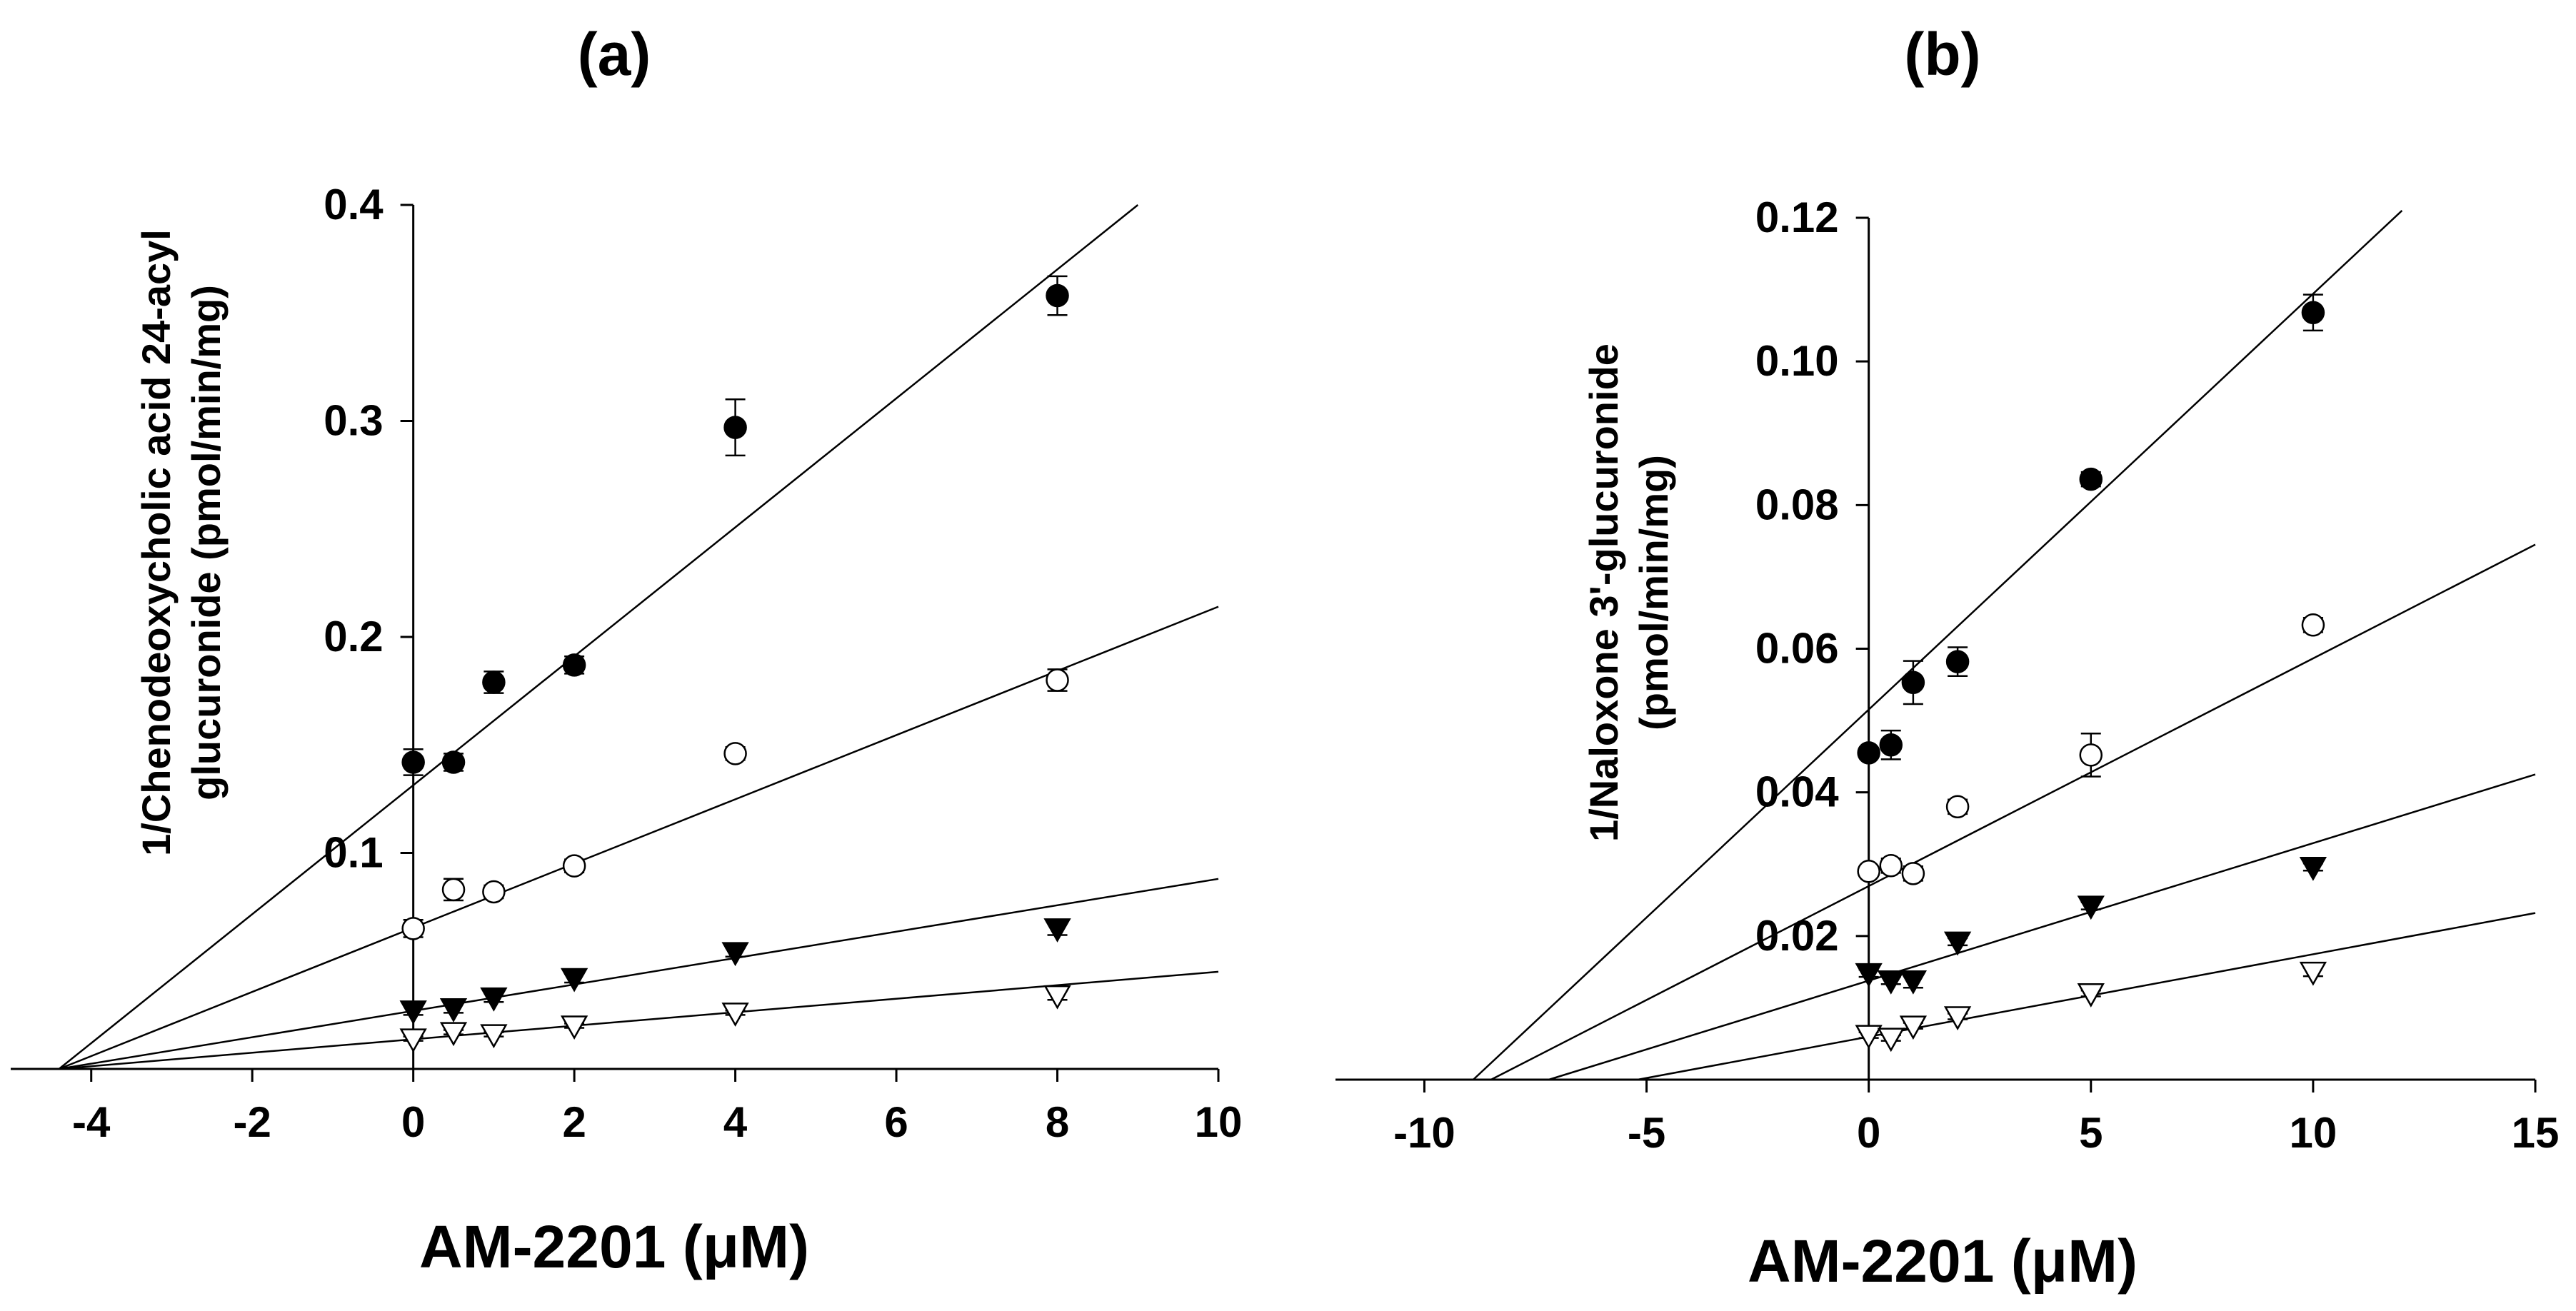  I want to click on y-axis-title: (pmol/min/mg), so click(1653, 592).